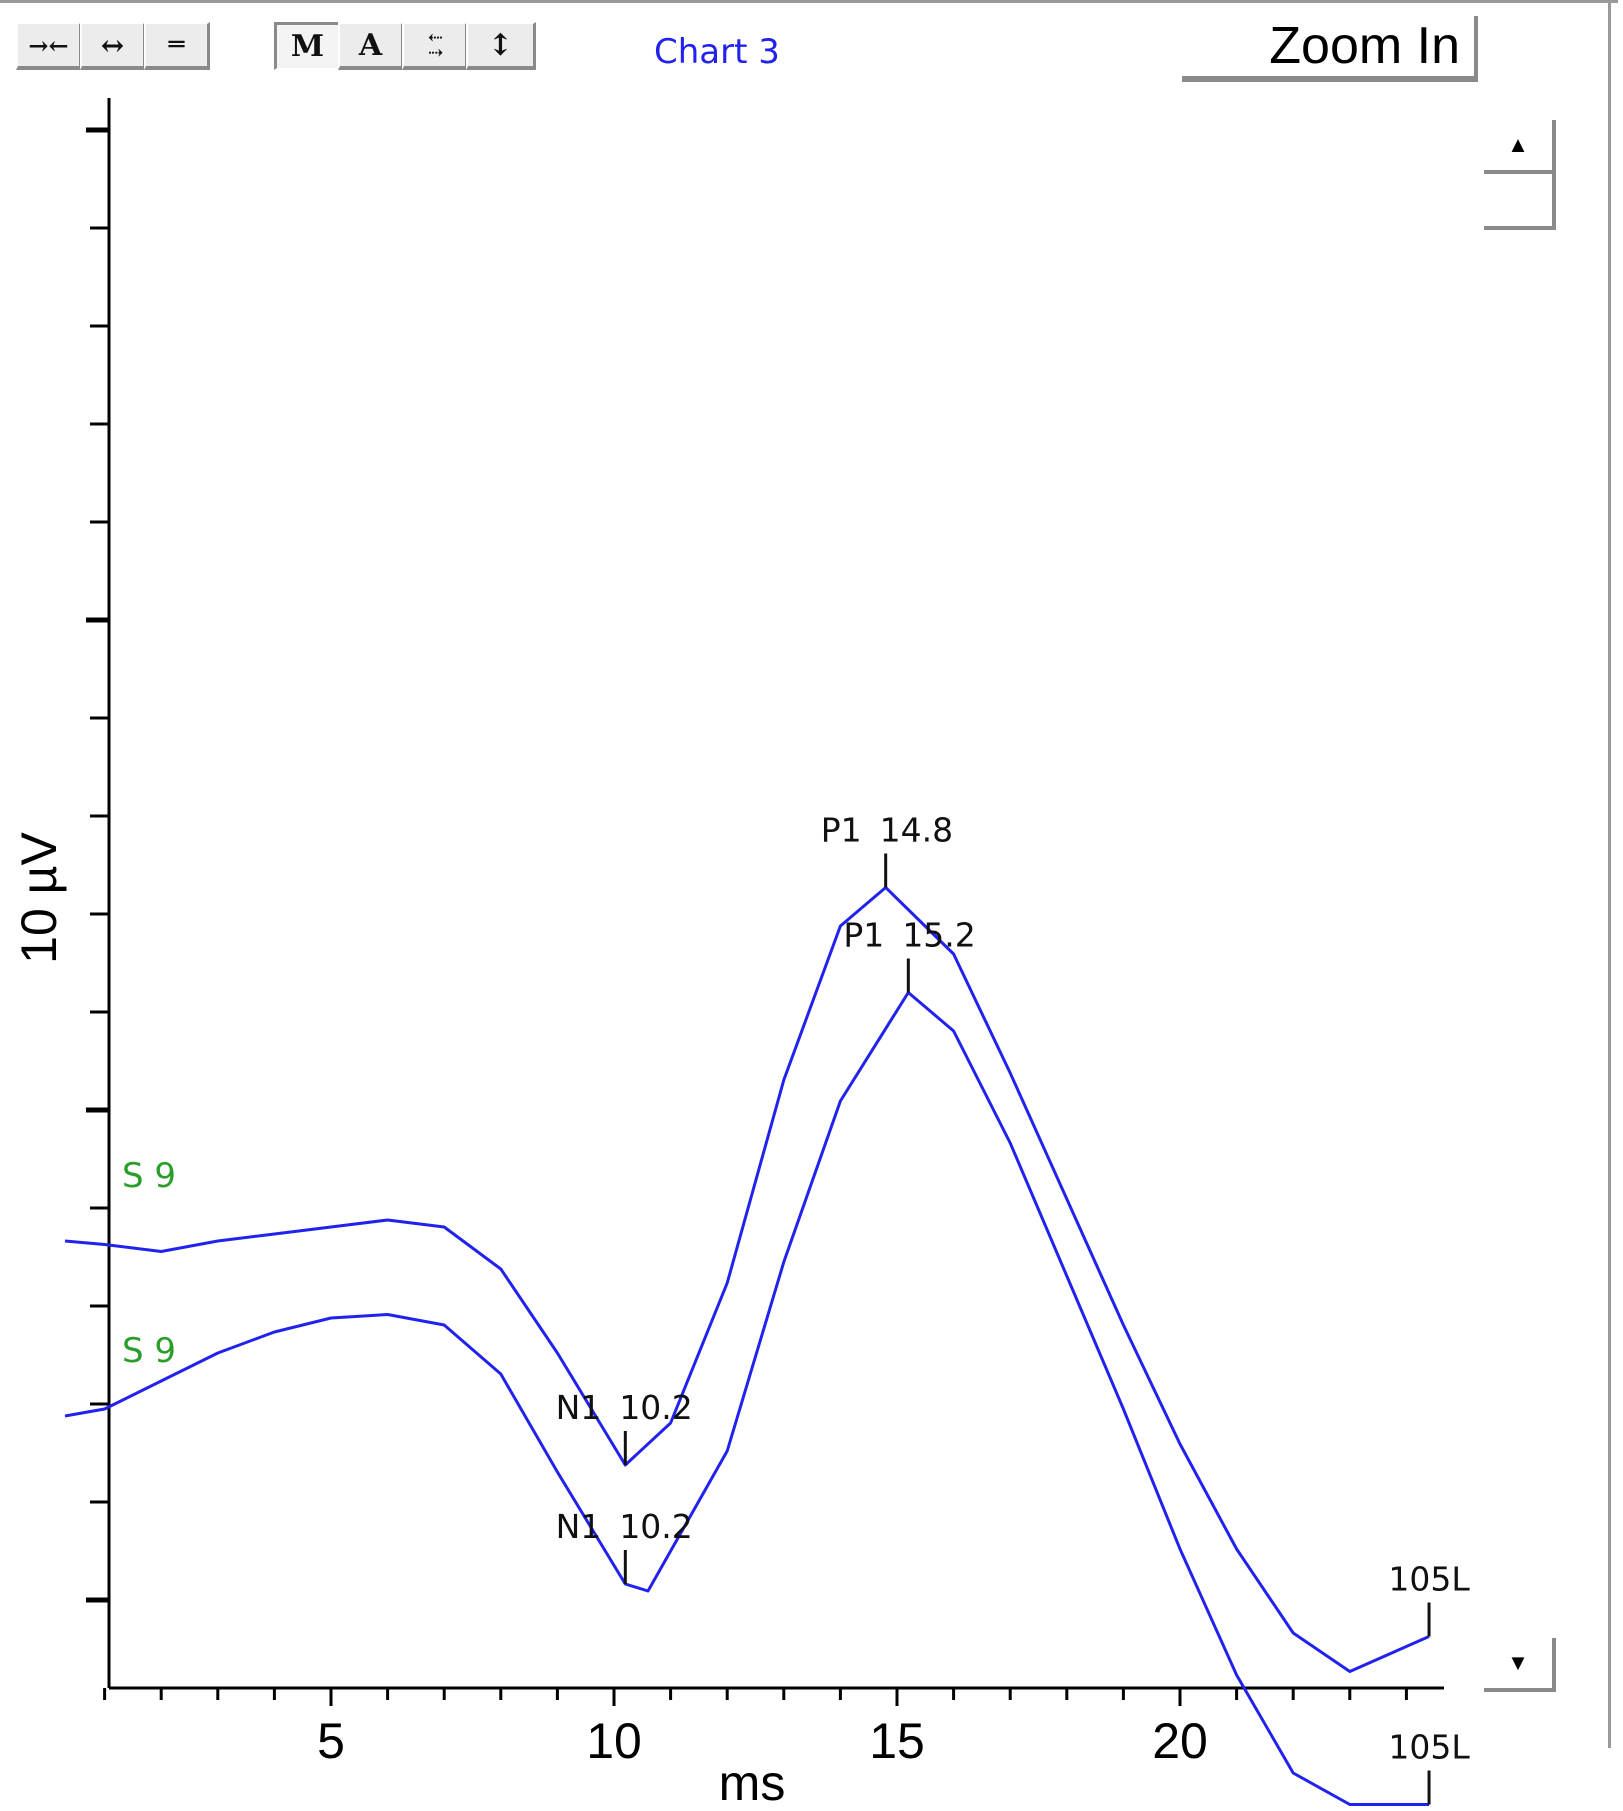  I want to click on equalize-icon: ═, so click(176, 45).